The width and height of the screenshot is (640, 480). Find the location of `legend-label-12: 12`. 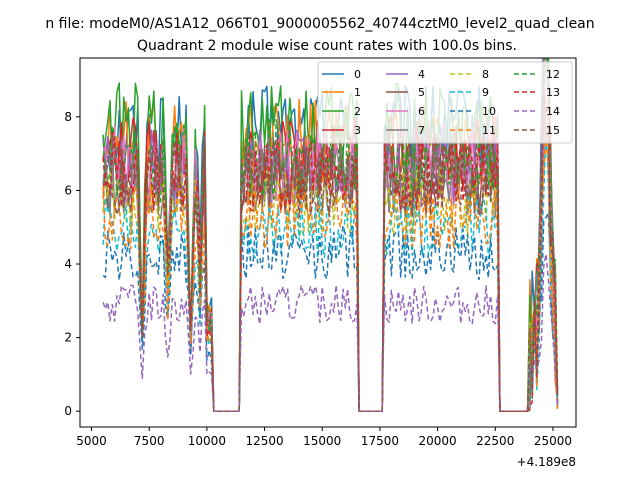

legend-label-12: 12 is located at coordinates (553, 74).